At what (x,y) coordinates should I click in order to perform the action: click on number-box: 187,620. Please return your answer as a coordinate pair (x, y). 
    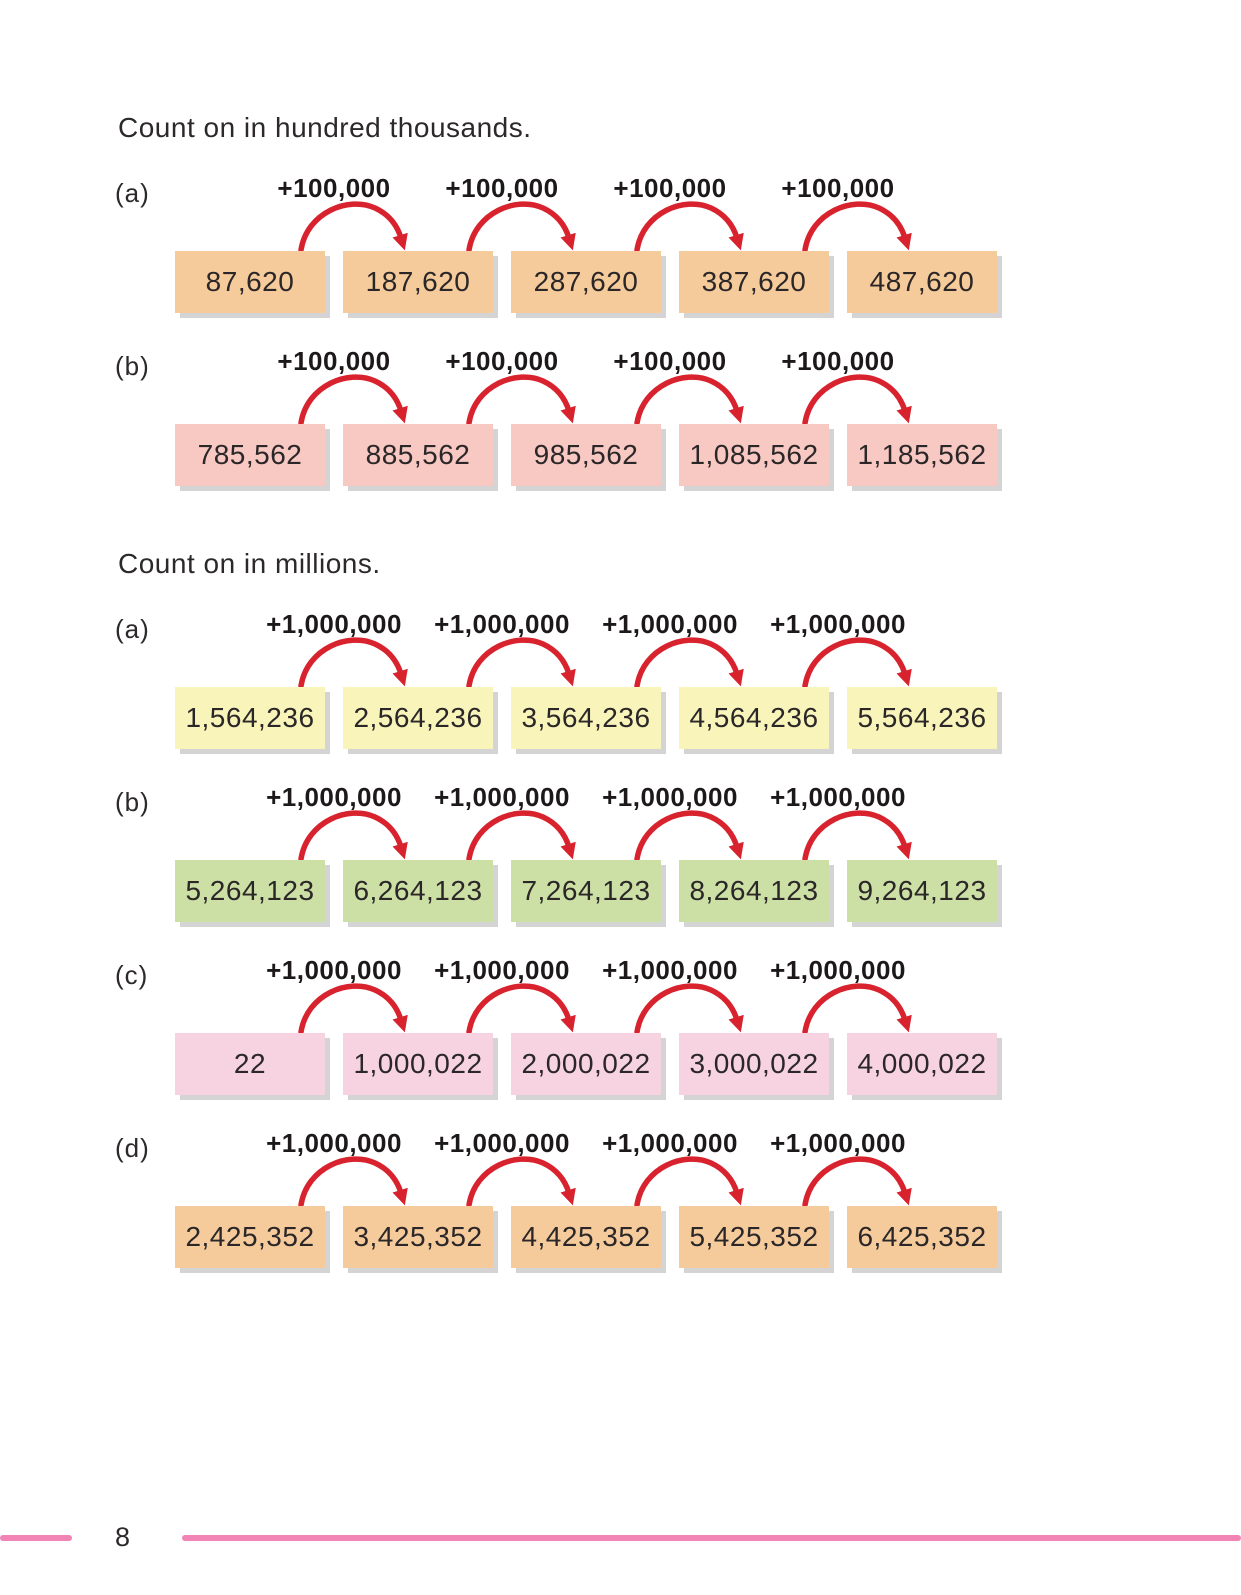
    Looking at the image, I should click on (418, 282).